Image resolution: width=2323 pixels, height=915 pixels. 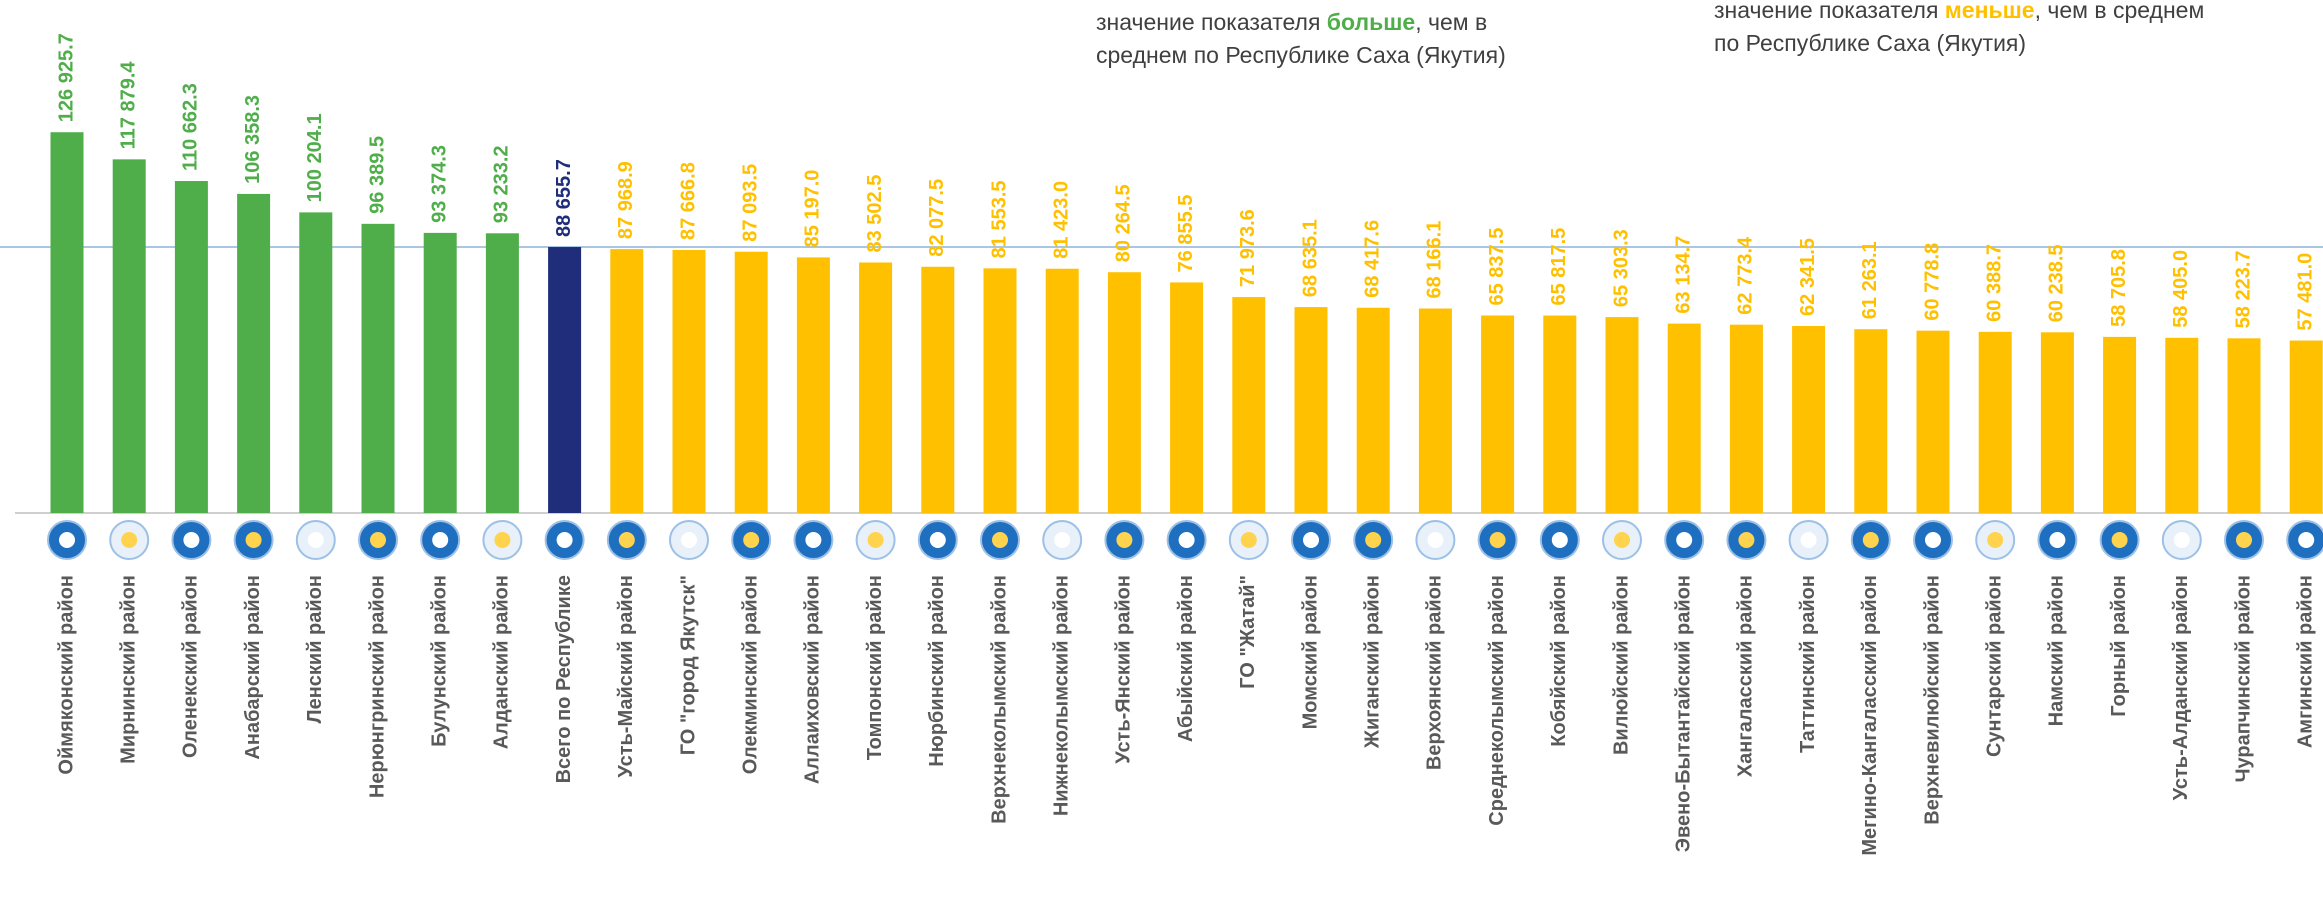 What do you see at coordinates (66, 77) in the screenshot?
I see `value-label: 126 925.7` at bounding box center [66, 77].